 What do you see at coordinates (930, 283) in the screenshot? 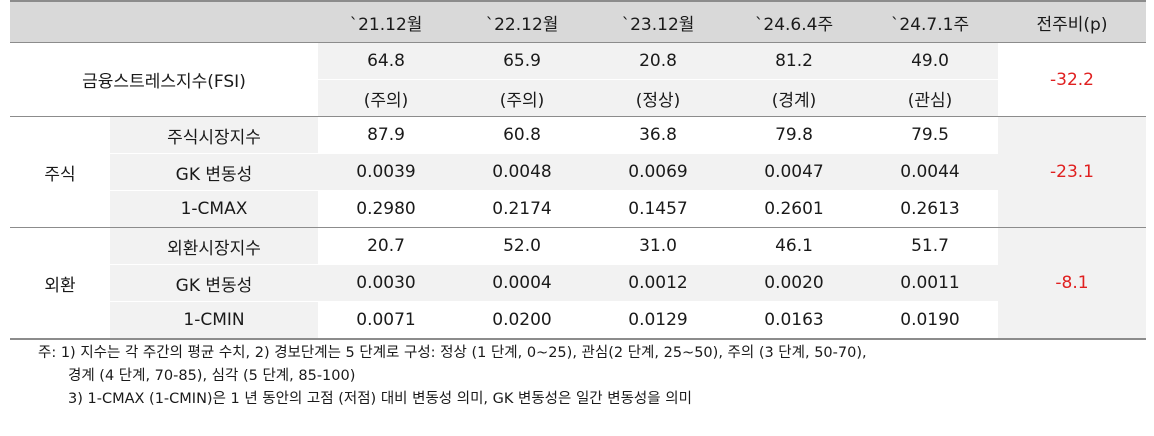
I see `fx-value: 0.0011` at bounding box center [930, 283].